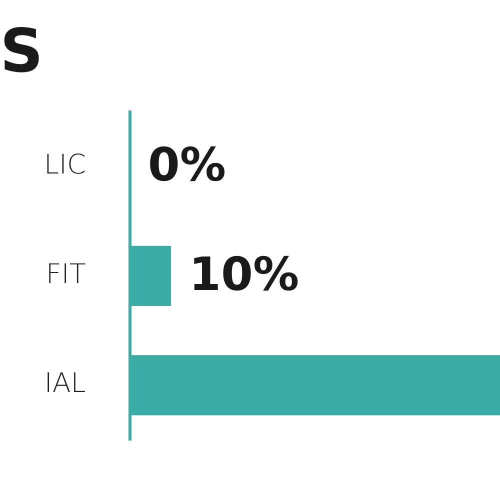  I want to click on y-tick-label: LIC, so click(65, 165).